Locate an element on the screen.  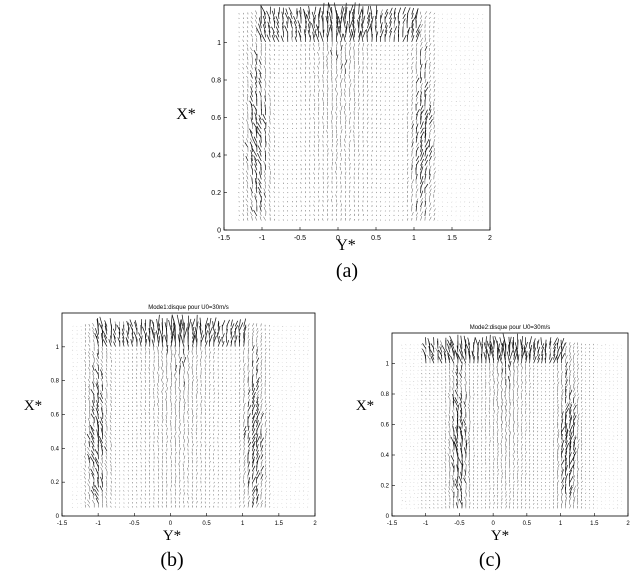
panel-caption: (a) is located at coordinates (347, 271).